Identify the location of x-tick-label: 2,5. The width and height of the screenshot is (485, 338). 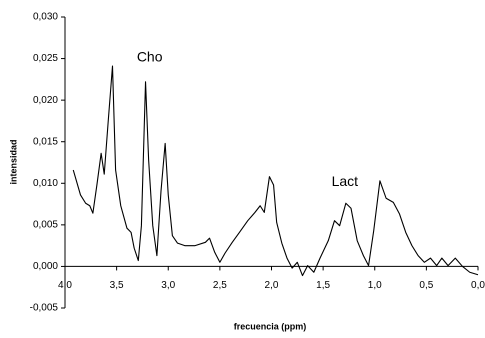
(220, 285).